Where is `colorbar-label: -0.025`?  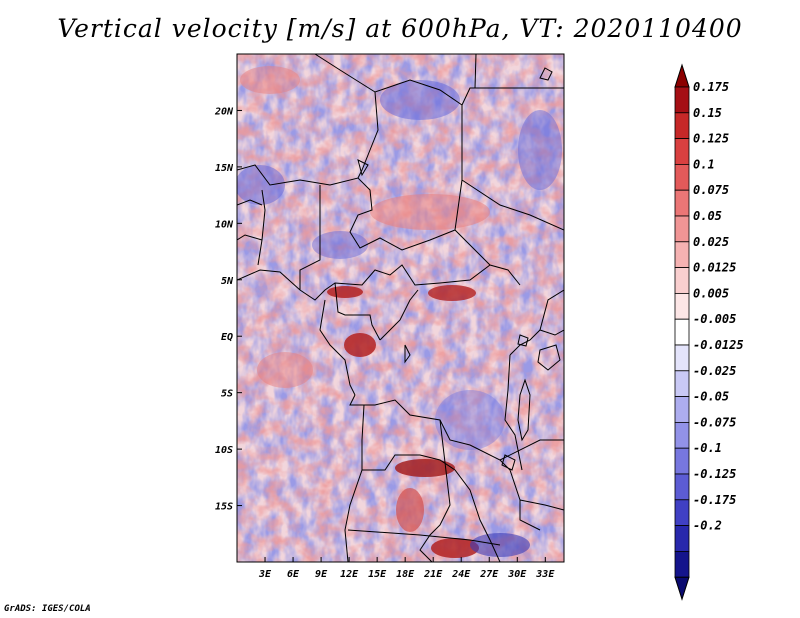 colorbar-label: -0.025 is located at coordinates (714, 371).